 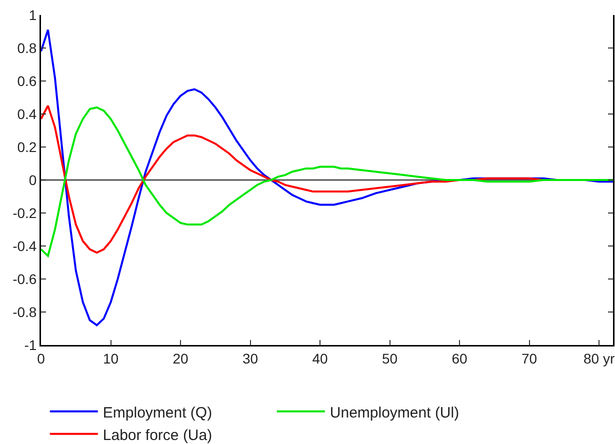 I want to click on x-tick-label: 80 yr, so click(x=599, y=358).